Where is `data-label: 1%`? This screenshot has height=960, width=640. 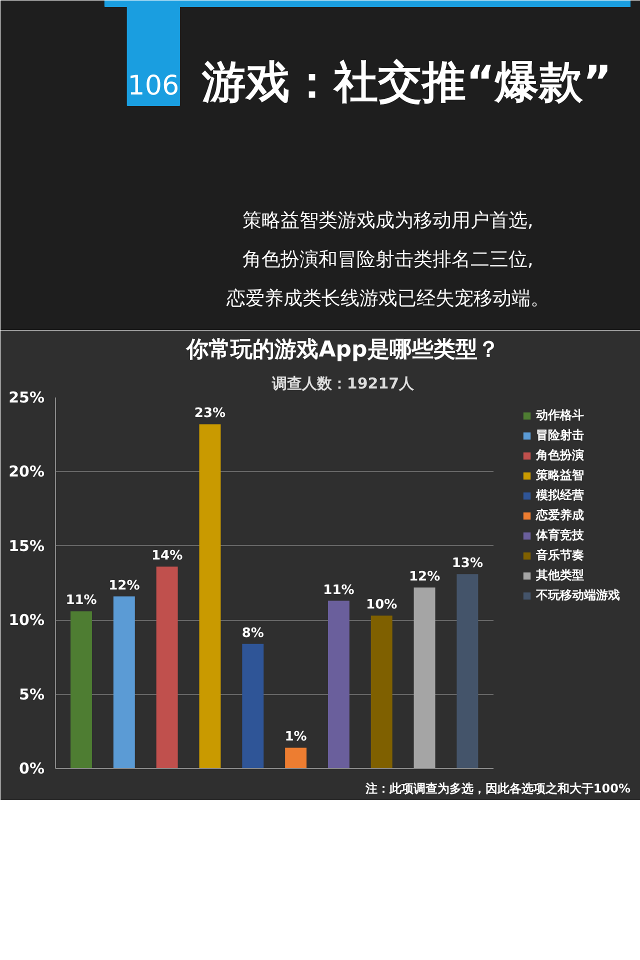 data-label: 1% is located at coordinates (295, 737).